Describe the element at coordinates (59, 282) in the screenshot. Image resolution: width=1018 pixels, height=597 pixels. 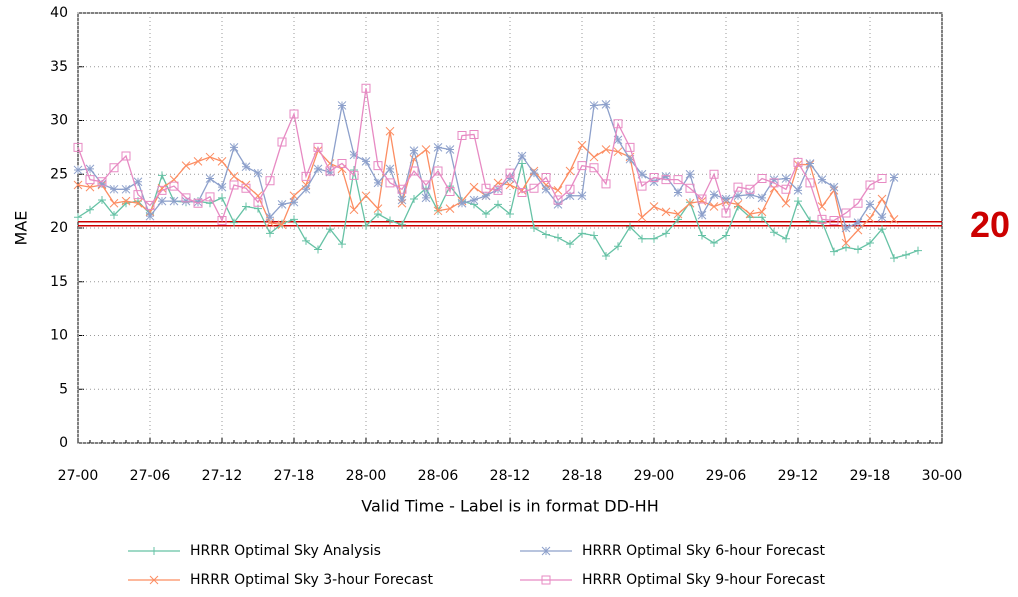
I see `y-tick-label: 15` at that location.